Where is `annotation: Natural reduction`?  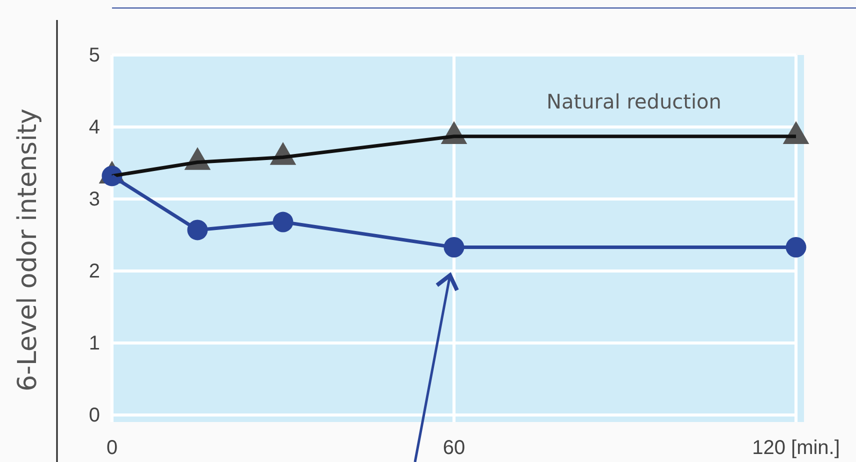 annotation: Natural reduction is located at coordinates (634, 101).